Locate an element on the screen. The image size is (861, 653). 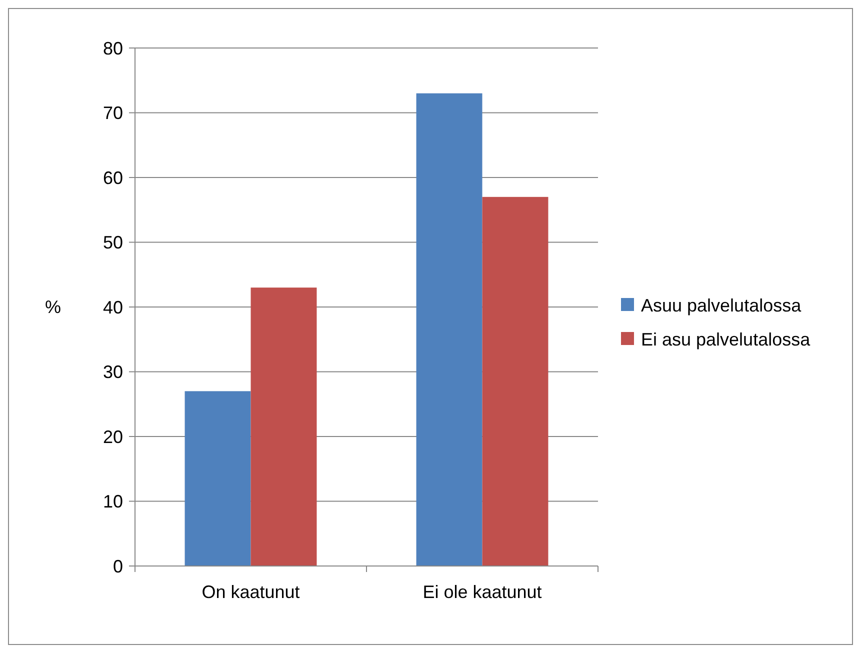
x-tick-label: Ei ole kaatunut is located at coordinates (482, 592).